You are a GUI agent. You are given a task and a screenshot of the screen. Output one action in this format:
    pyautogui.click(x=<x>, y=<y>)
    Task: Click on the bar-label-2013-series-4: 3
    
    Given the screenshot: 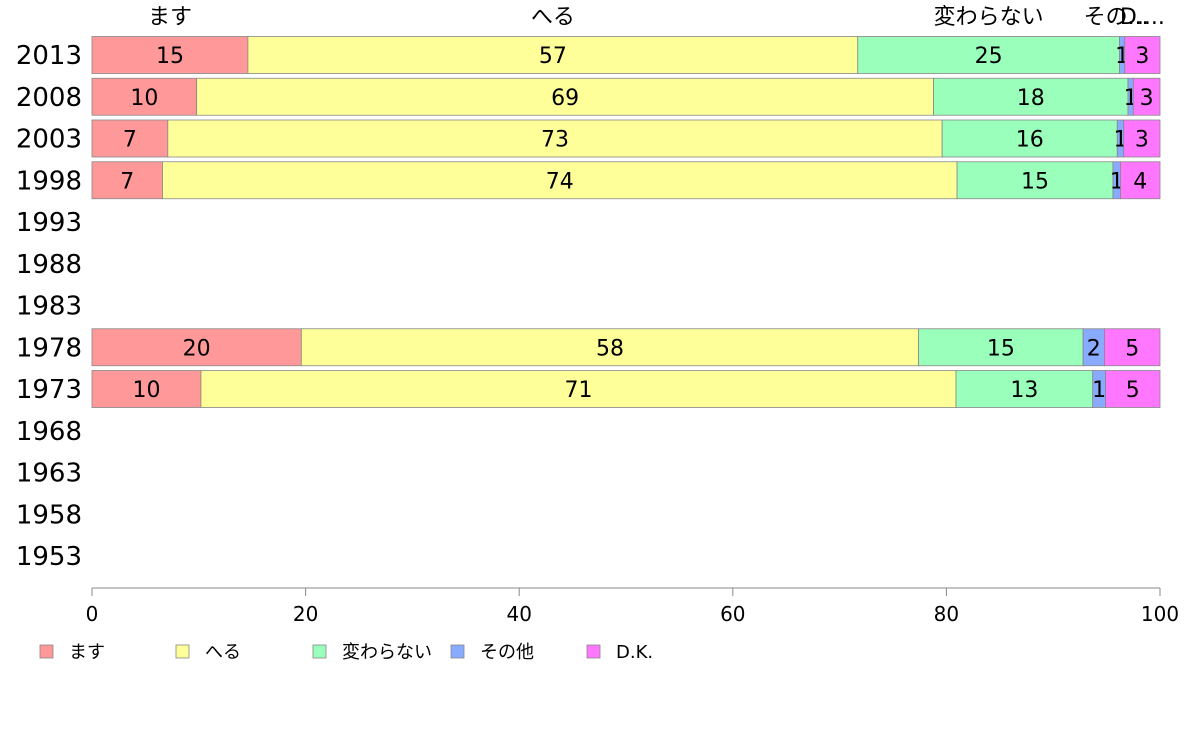 What is the action you would take?
    pyautogui.click(x=1142, y=56)
    